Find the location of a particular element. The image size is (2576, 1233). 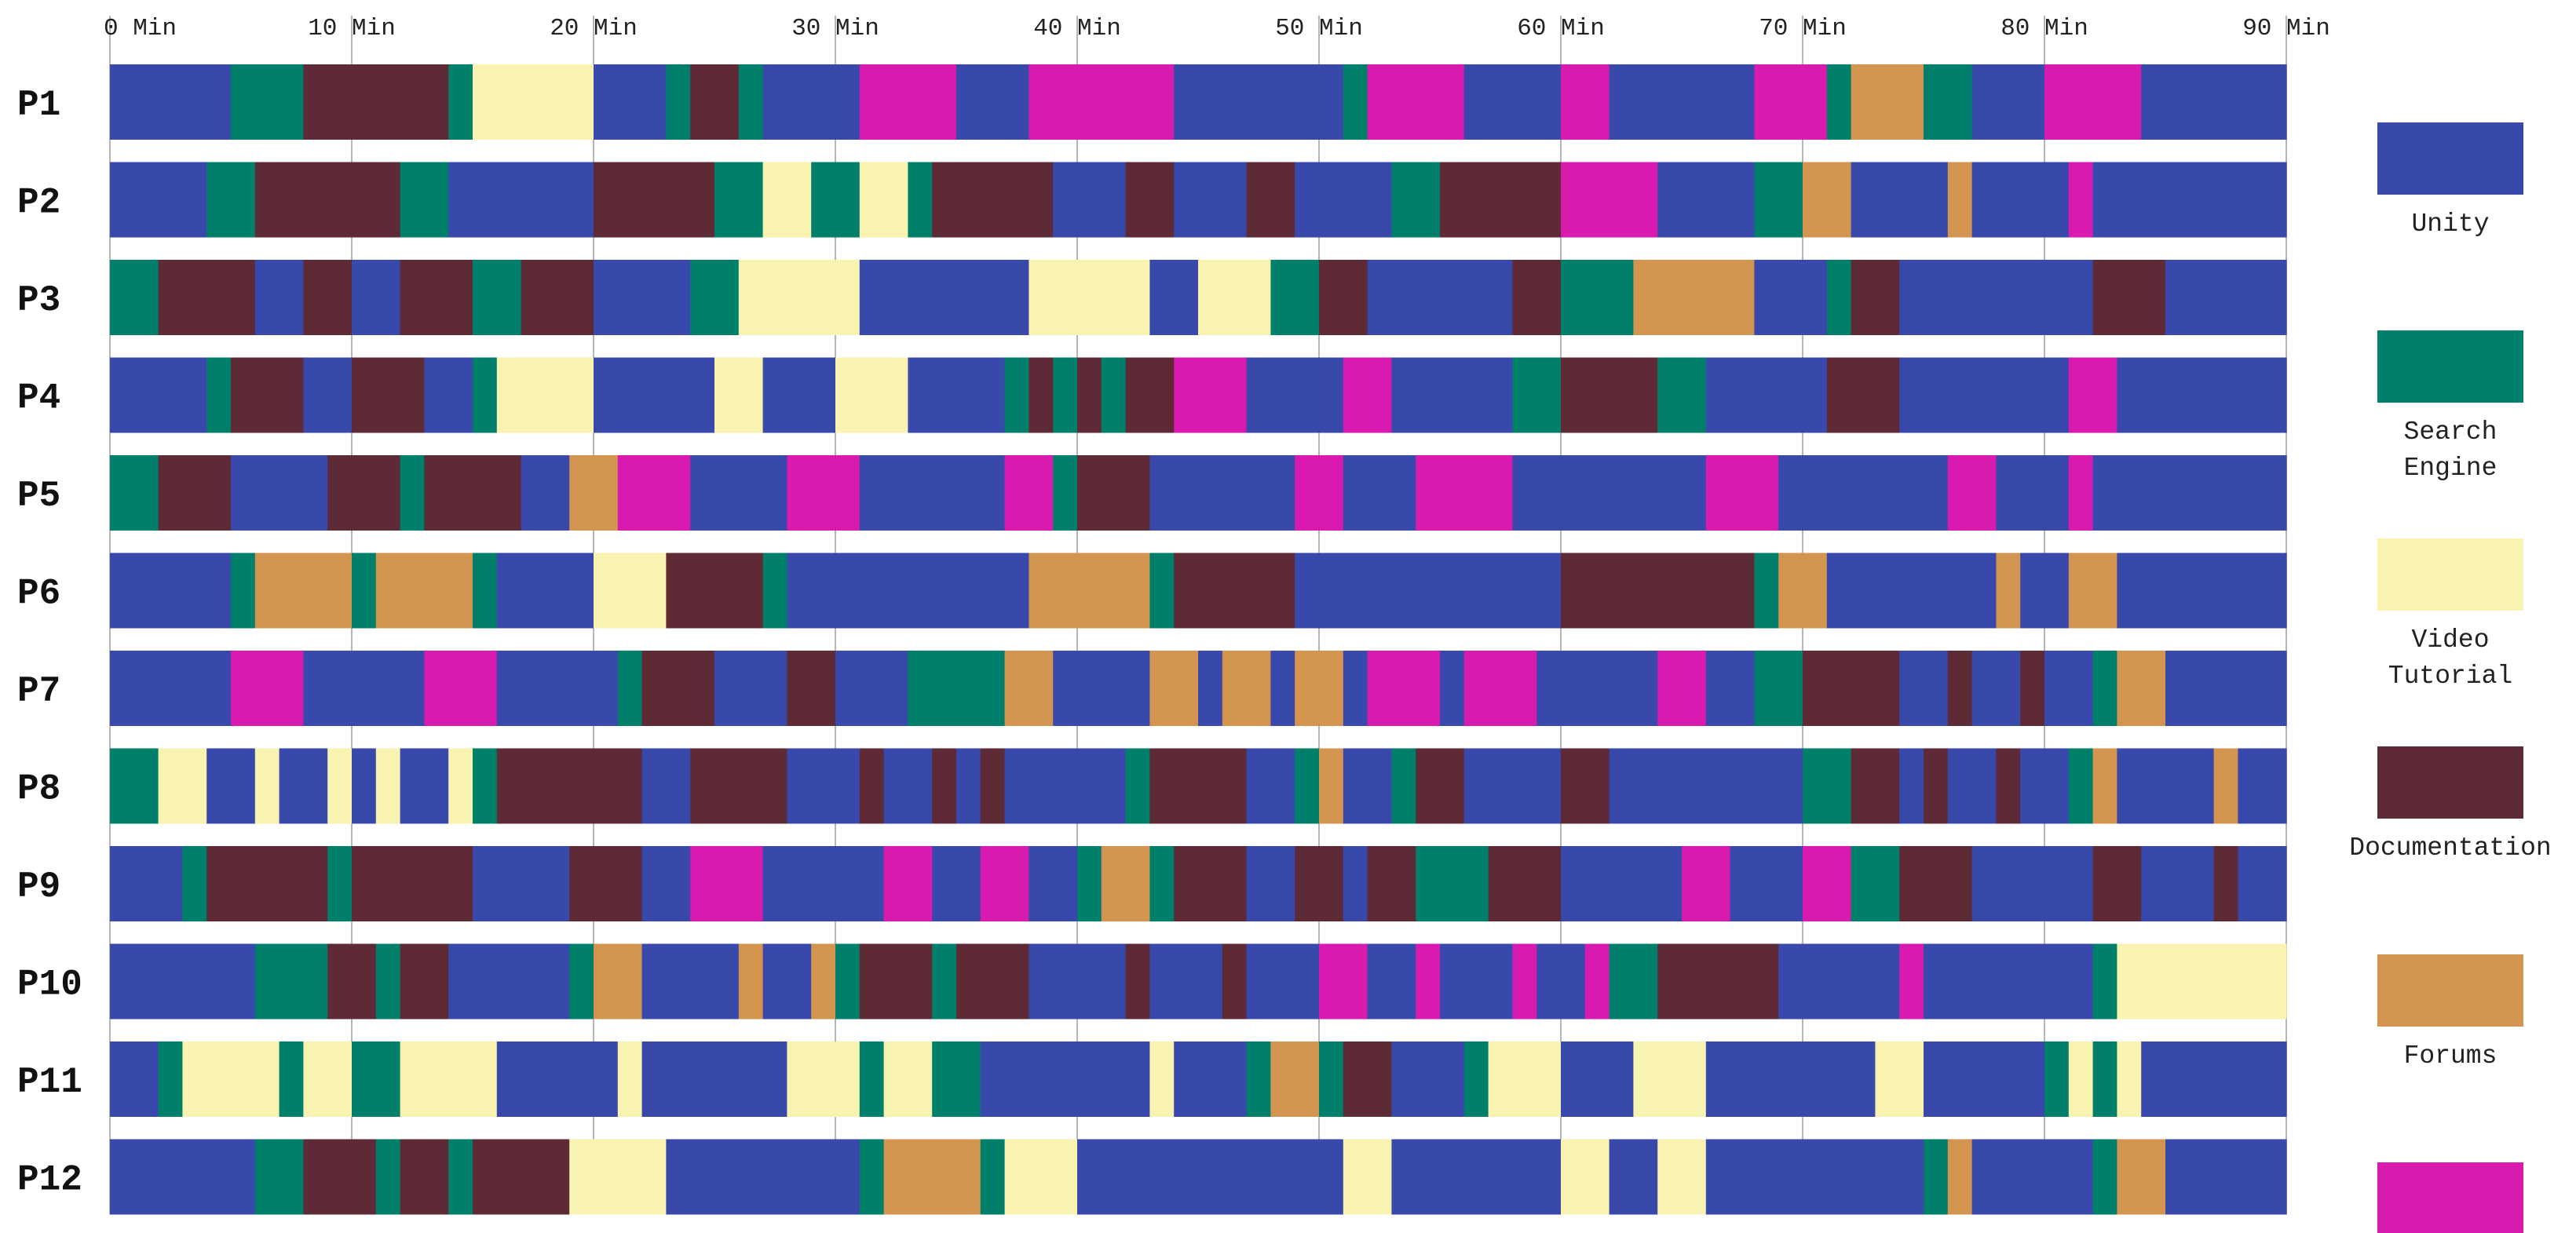

x-tick-label: 90 Min is located at coordinates (2286, 28).